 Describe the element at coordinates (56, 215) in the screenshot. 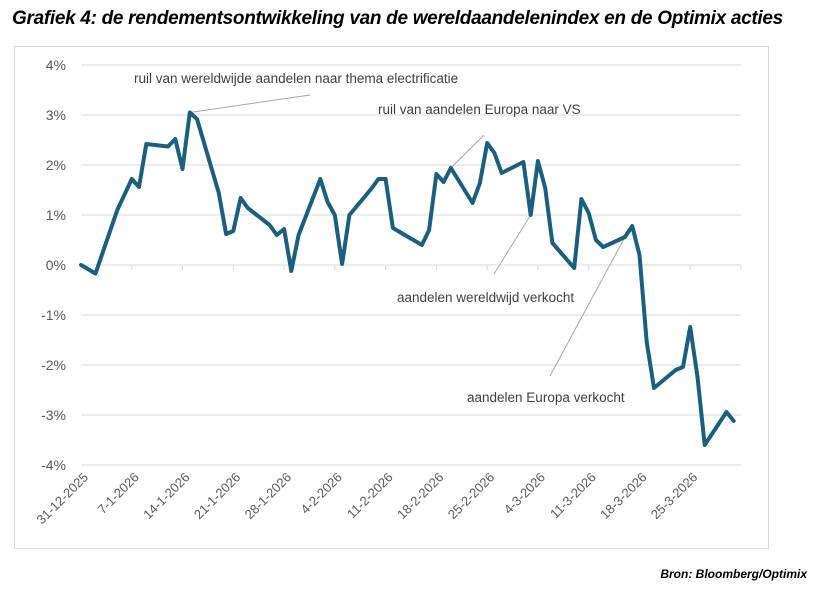

I see `y-tick-label: 1%` at that location.